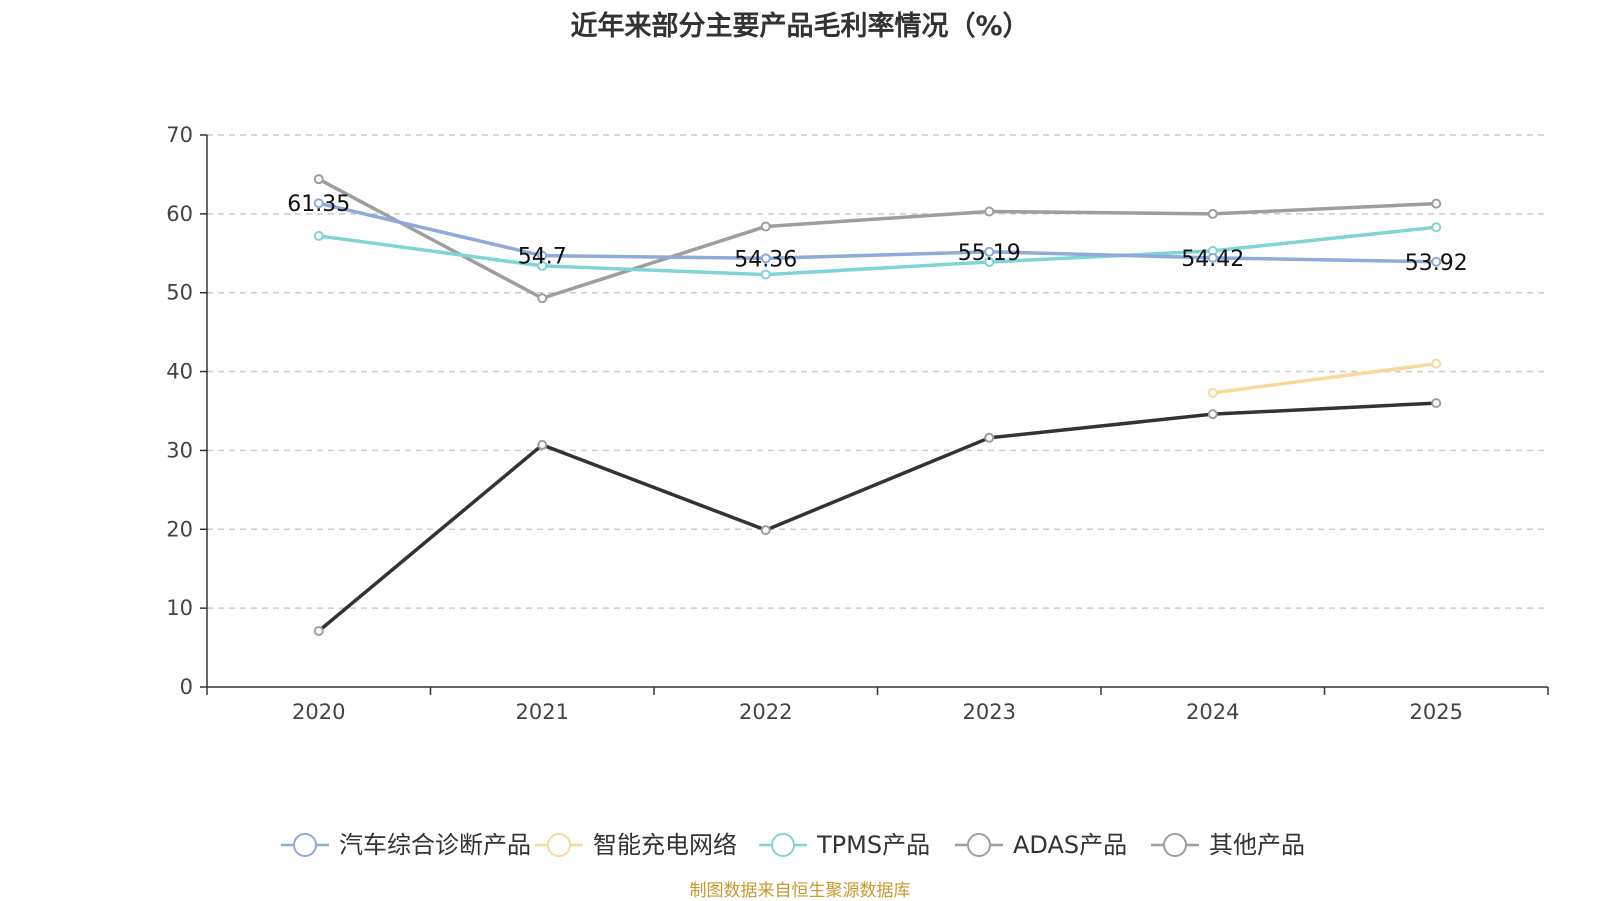  Describe the element at coordinates (1212, 712) in the screenshot. I see `x-tick-label-2024: 2024` at that location.